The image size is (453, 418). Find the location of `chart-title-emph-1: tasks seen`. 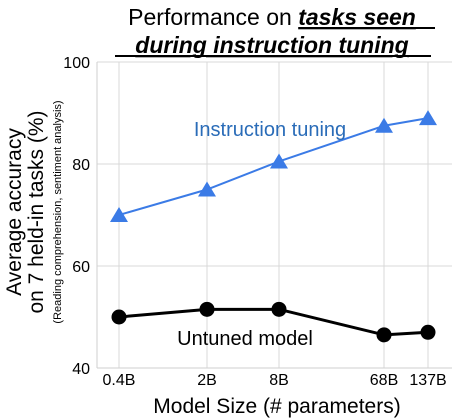

chart-title-emph-1: tasks seen is located at coordinates (357, 17).